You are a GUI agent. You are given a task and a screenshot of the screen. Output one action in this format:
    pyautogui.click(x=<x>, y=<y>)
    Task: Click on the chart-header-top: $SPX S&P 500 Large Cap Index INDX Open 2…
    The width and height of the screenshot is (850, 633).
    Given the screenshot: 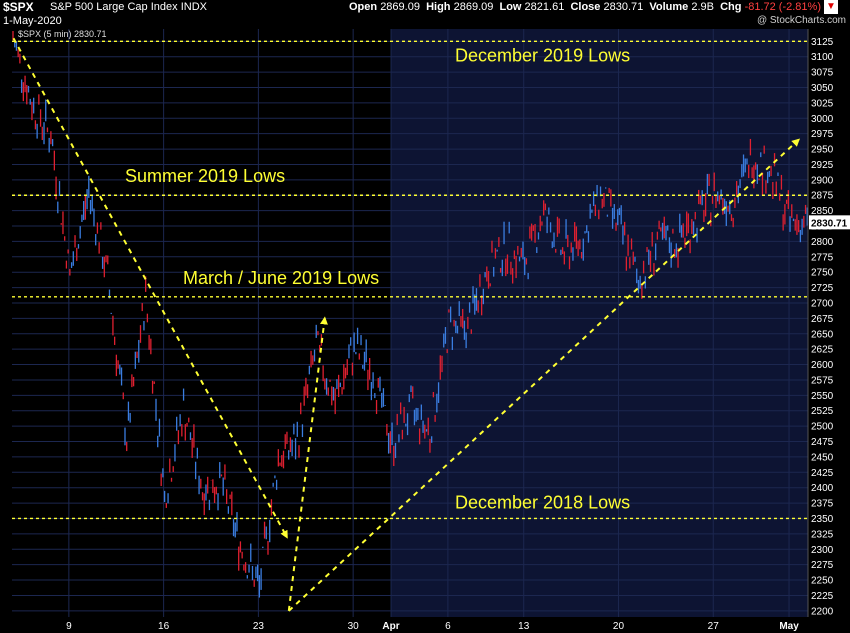 What is the action you would take?
    pyautogui.click(x=425, y=7)
    